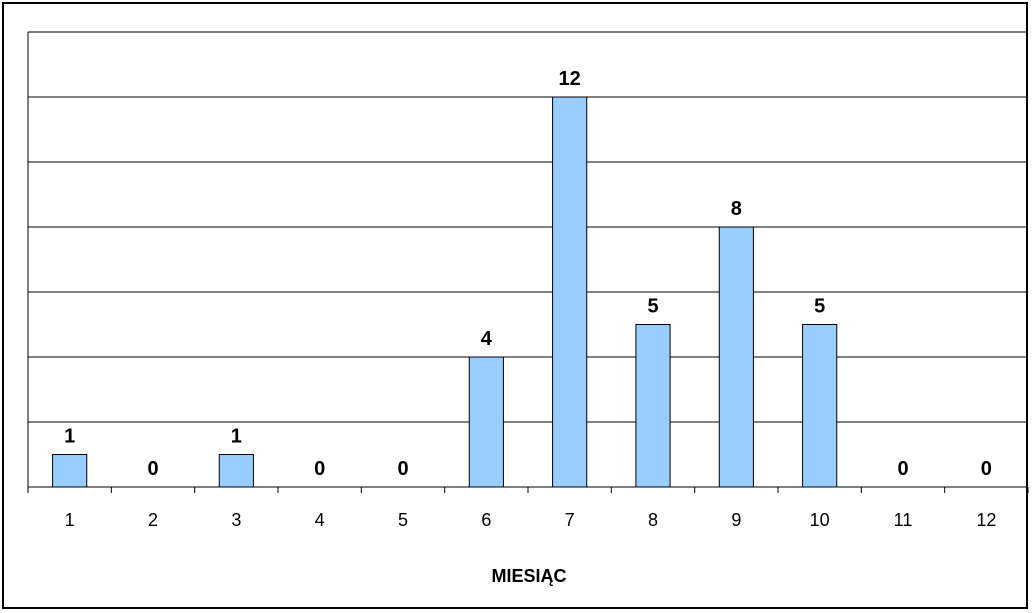 This screenshot has height=613, width=1032. I want to click on x-tick-label: 2, so click(153, 520).